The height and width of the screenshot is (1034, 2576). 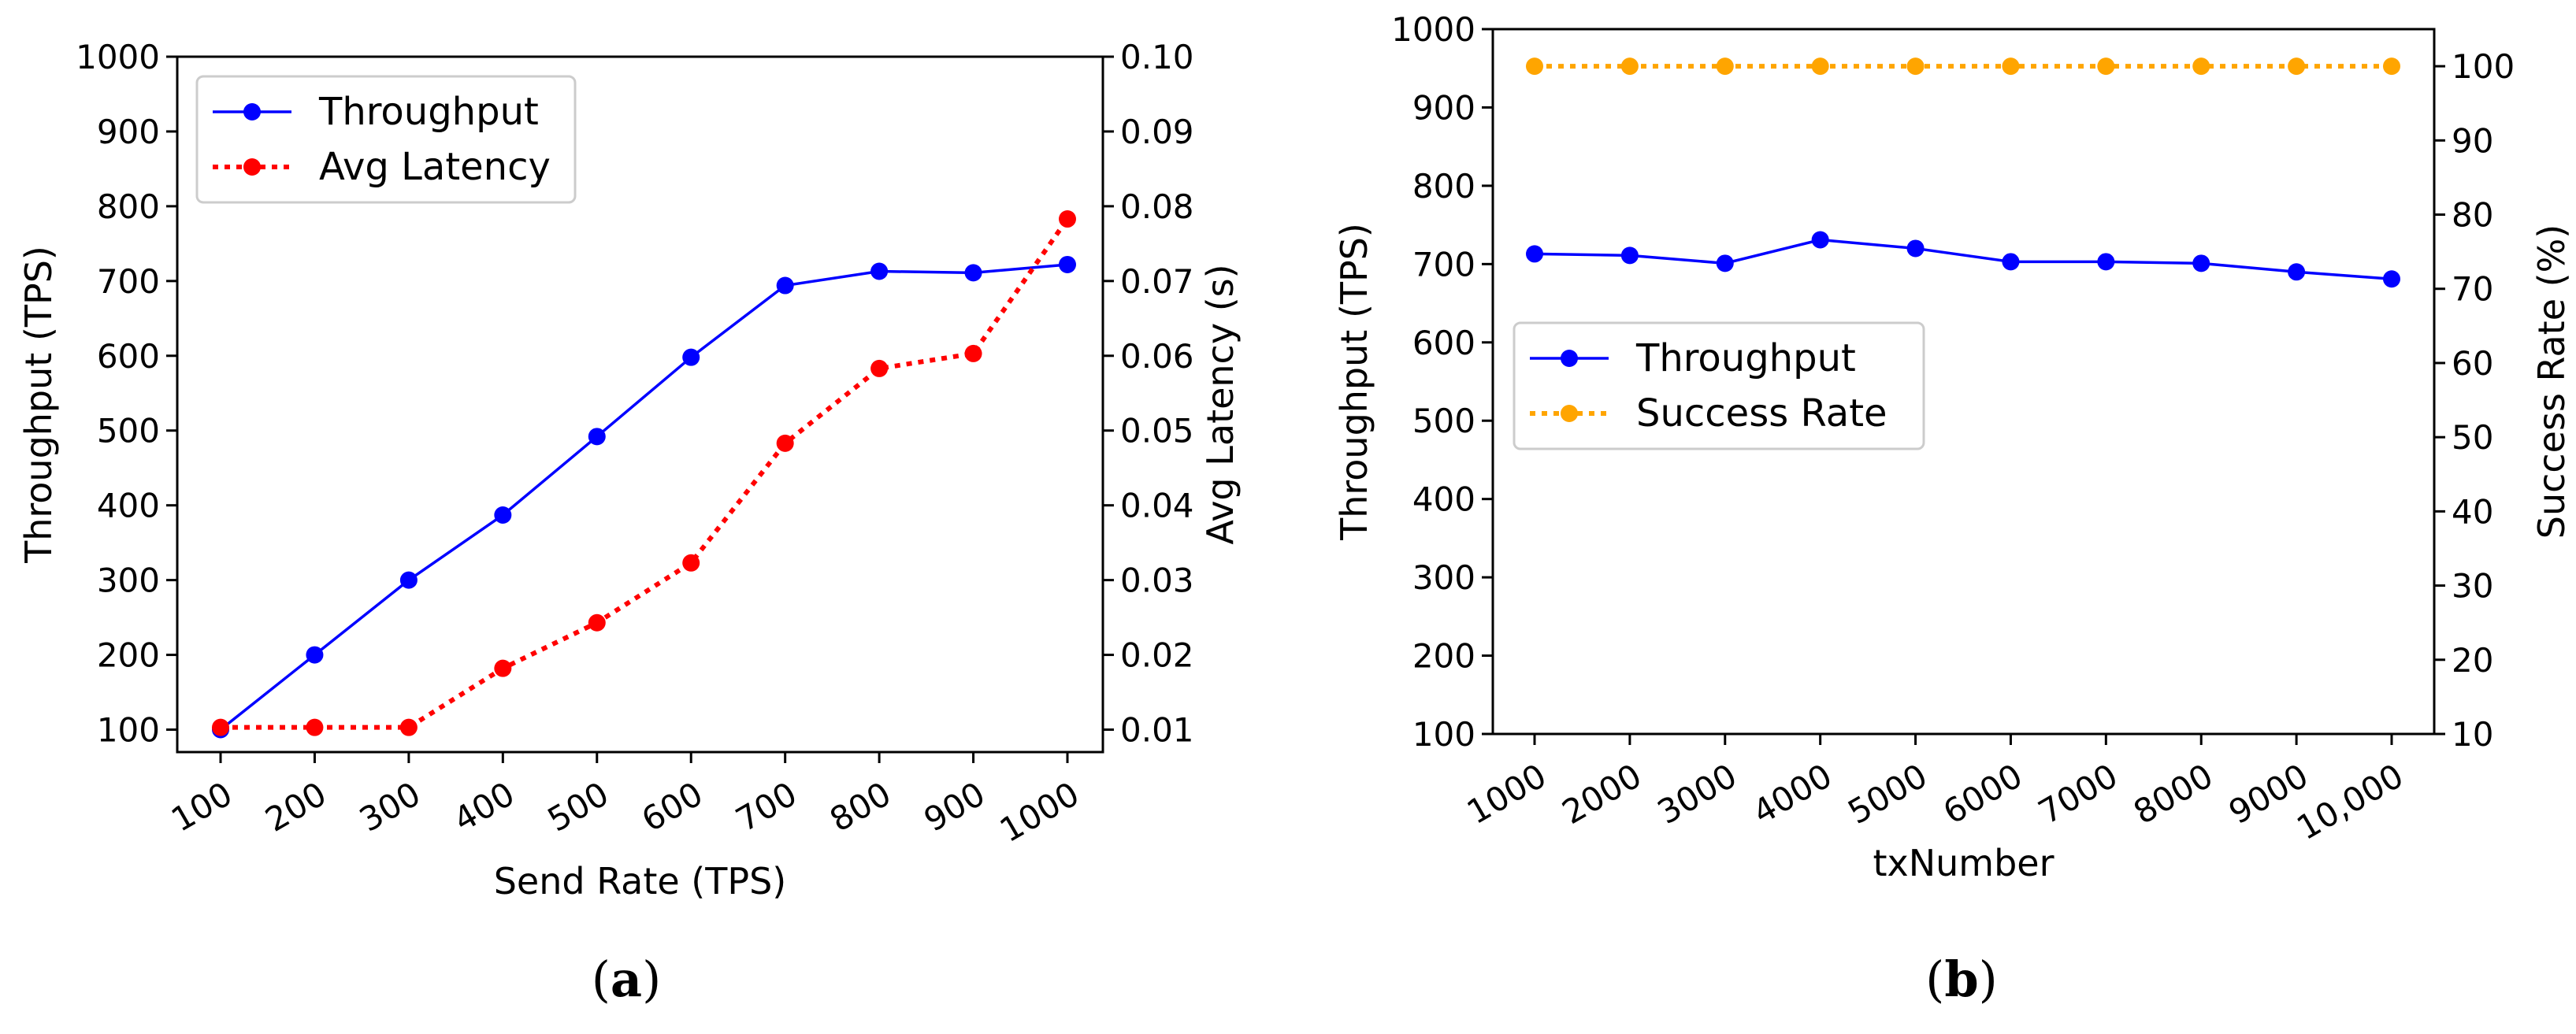 What do you see at coordinates (1507, 794) in the screenshot?
I see `x-tick-label: 1000` at bounding box center [1507, 794].